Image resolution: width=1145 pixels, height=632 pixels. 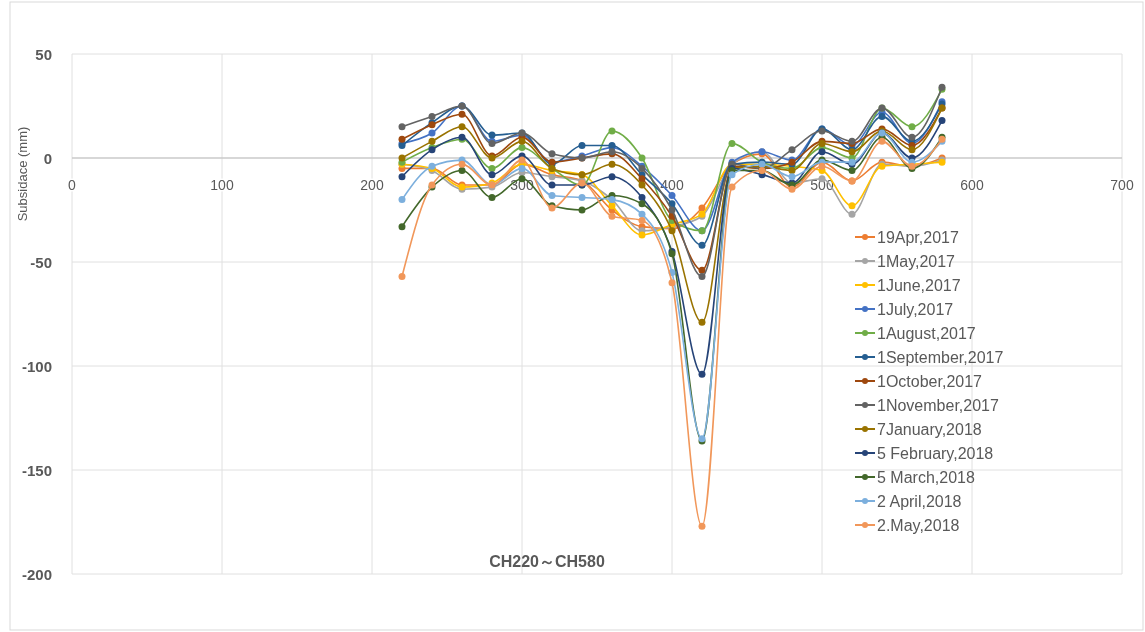 What do you see at coordinates (916, 261) in the screenshot?
I see `legend-label: 1May,2017` at bounding box center [916, 261].